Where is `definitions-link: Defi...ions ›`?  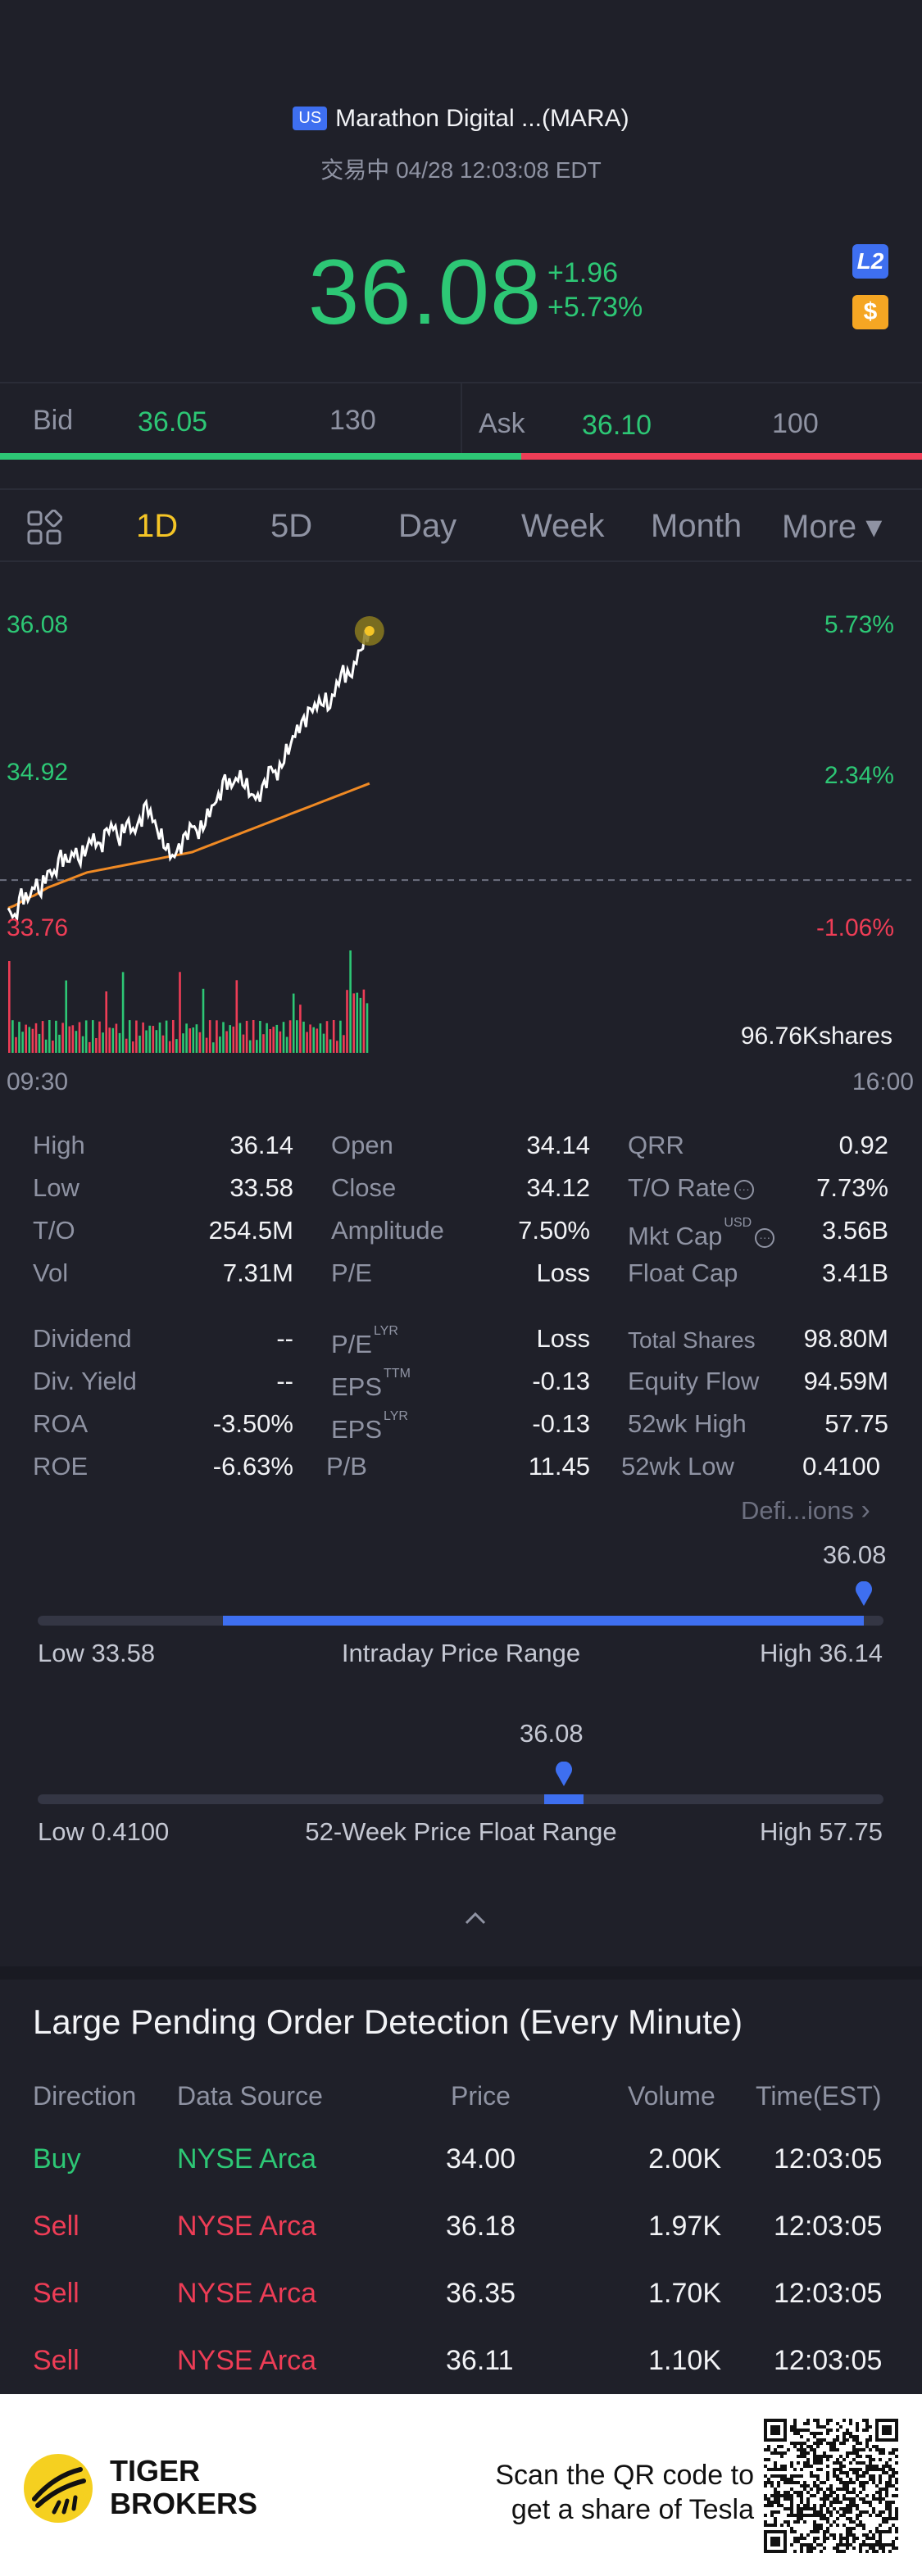 definitions-link: Defi...ions › is located at coordinates (806, 1510).